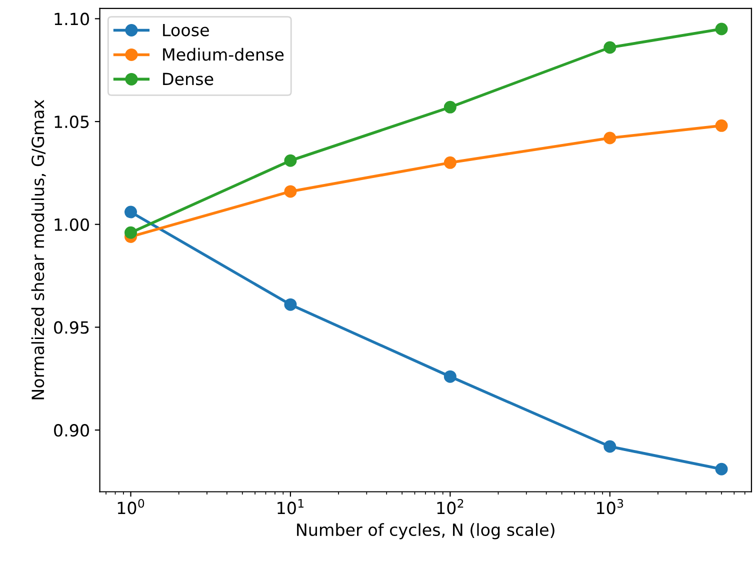 Image resolution: width=756 pixels, height=562 pixels. What do you see at coordinates (71, 122) in the screenshot?
I see `y-tick-label: 1.05` at bounding box center [71, 122].